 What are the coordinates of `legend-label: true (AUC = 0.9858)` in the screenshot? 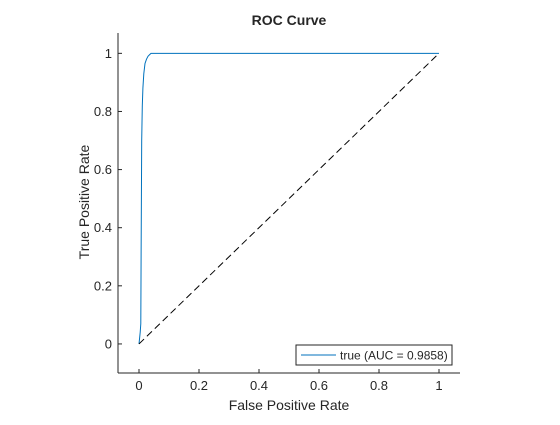 It's located at (394, 356).